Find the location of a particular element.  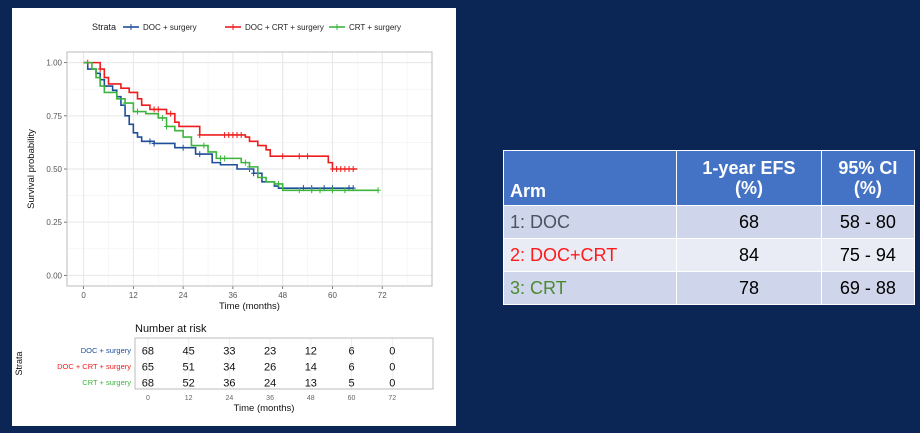

risk-count: 23 is located at coordinates (270, 352).